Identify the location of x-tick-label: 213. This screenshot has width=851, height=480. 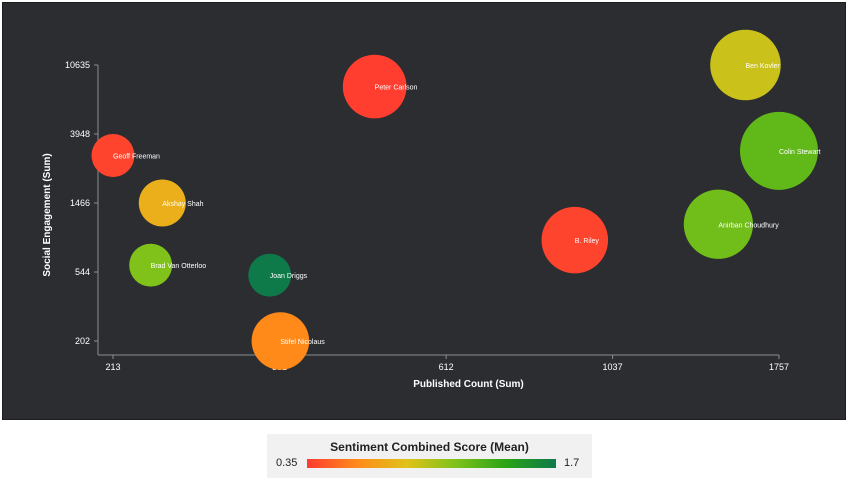
(112, 367).